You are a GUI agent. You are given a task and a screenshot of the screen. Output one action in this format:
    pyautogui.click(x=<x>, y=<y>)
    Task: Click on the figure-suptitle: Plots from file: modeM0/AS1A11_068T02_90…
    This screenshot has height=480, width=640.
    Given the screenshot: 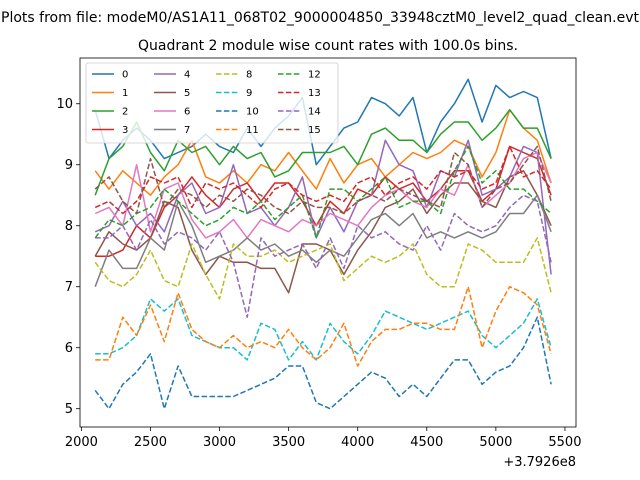 What is the action you would take?
    pyautogui.click(x=320, y=18)
    